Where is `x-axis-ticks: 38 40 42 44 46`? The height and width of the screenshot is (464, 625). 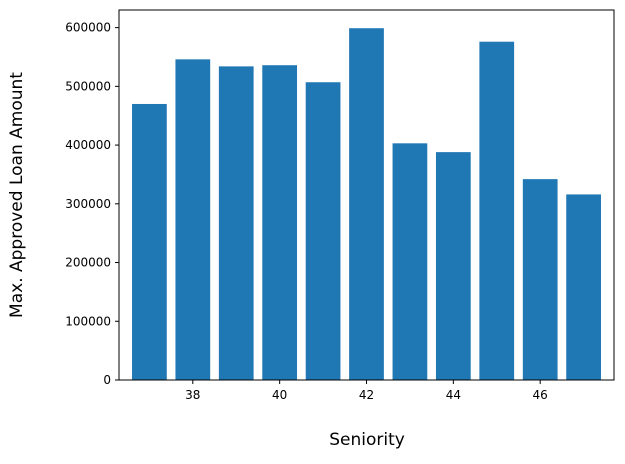
x-axis-ticks: 38 40 42 44 46 is located at coordinates (366, 391).